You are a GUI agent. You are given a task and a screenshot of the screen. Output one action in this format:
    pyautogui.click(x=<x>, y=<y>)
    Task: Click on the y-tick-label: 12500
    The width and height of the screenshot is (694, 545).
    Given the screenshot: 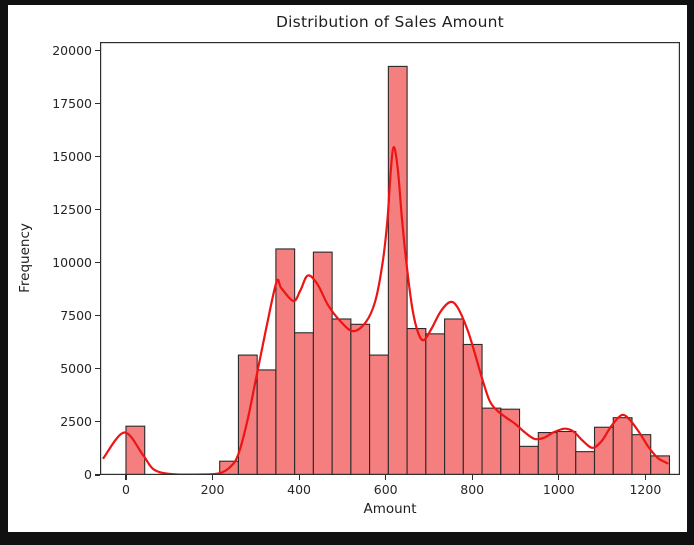 What is the action you would take?
    pyautogui.click(x=72, y=209)
    